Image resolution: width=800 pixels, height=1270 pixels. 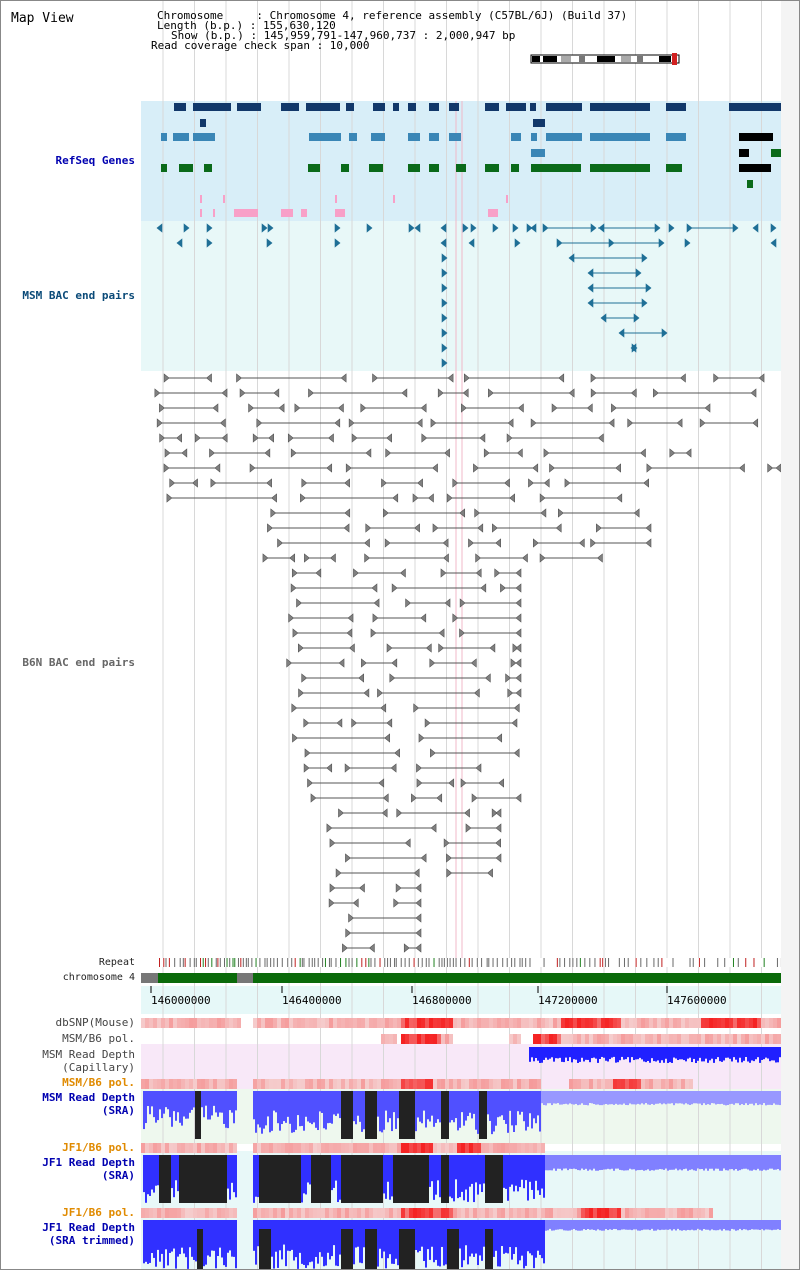 I want to click on msm-bac-label: MSM BAC end pairs, so click(x=78, y=295).